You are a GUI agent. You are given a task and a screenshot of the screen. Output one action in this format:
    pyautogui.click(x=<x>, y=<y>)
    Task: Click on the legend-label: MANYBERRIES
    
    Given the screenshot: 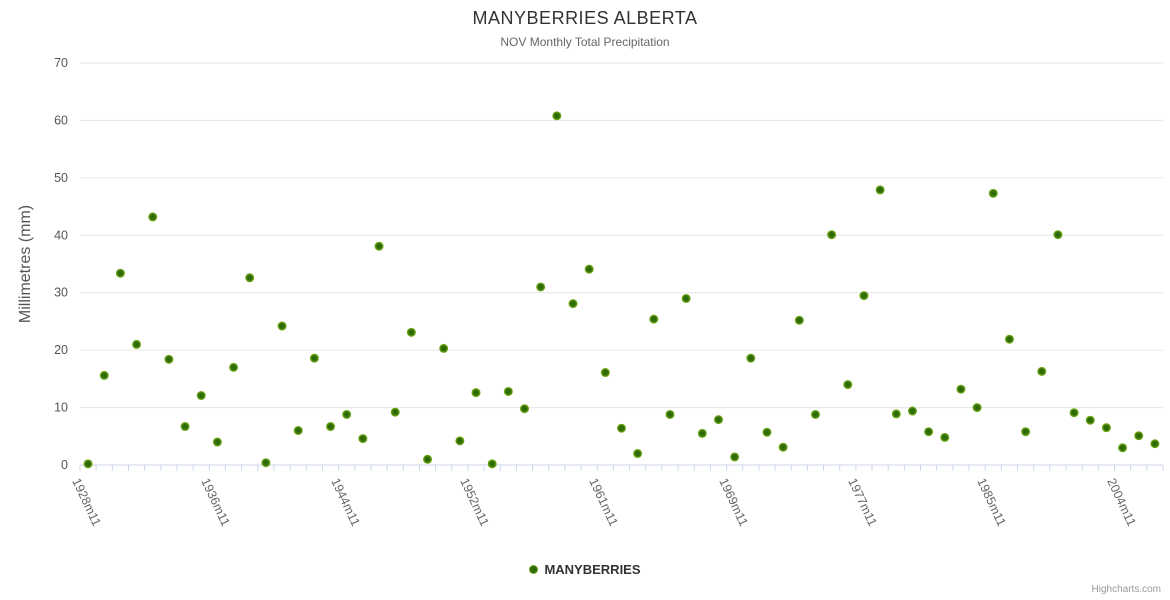 What is the action you would take?
    pyautogui.click(x=592, y=569)
    